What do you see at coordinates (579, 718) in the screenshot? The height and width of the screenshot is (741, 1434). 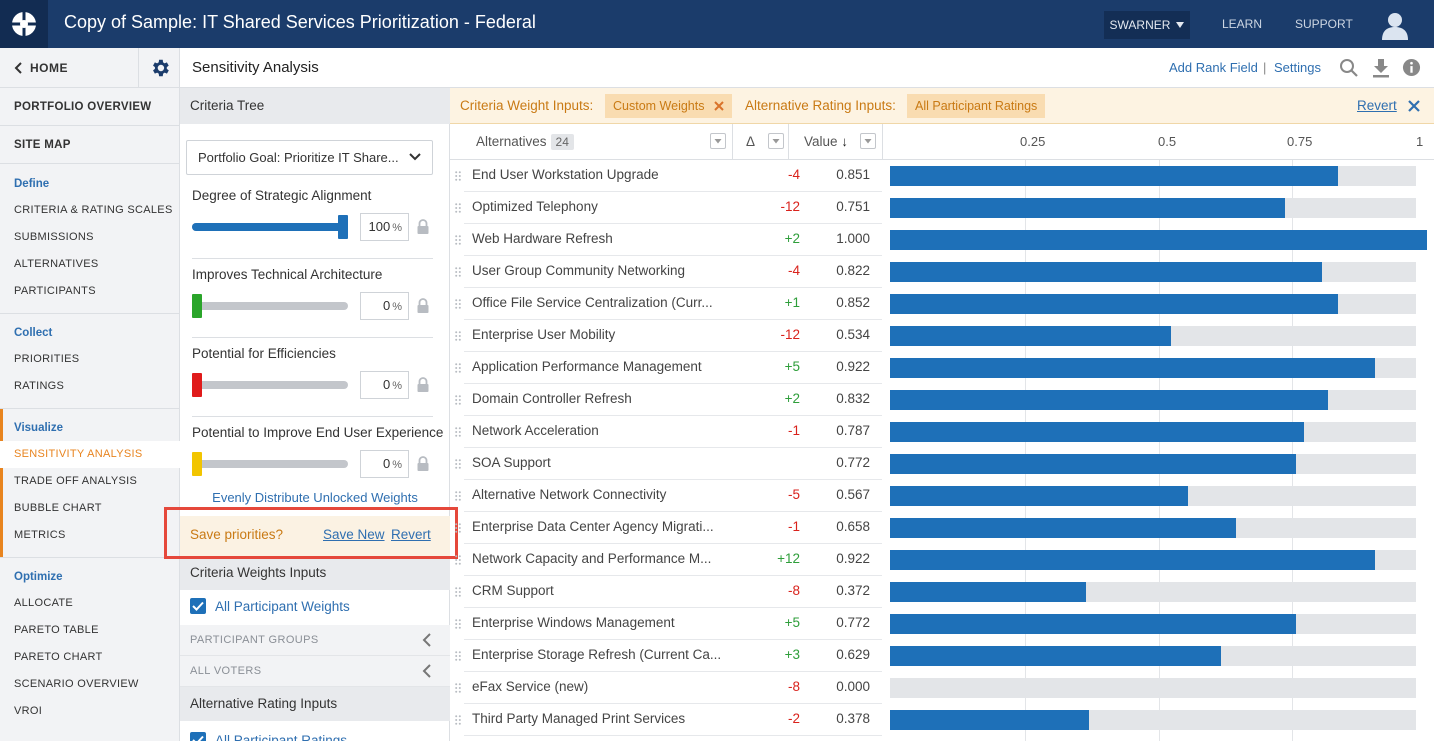 I see `alternative-name: Third Party Managed Print Services` at bounding box center [579, 718].